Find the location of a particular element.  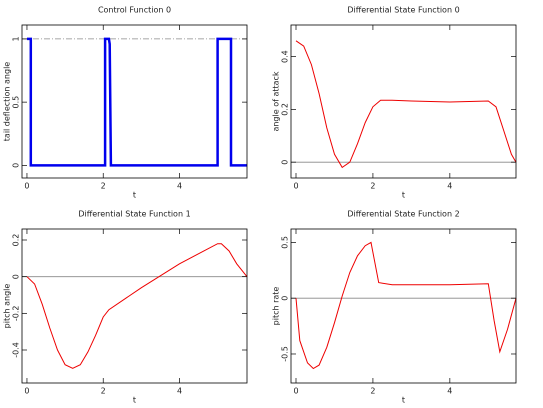

y-axis-label: tail deflection angle is located at coordinates (7, 102).